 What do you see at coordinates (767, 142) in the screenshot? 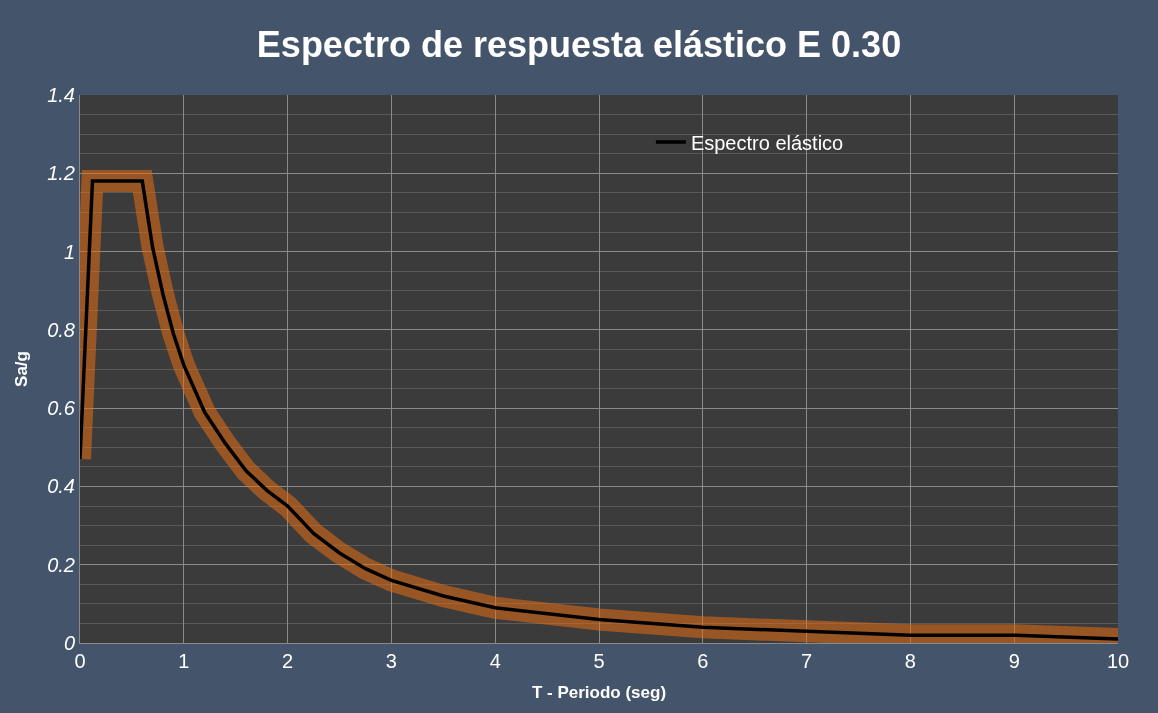
I see `legend-label: Espectro elástico` at bounding box center [767, 142].